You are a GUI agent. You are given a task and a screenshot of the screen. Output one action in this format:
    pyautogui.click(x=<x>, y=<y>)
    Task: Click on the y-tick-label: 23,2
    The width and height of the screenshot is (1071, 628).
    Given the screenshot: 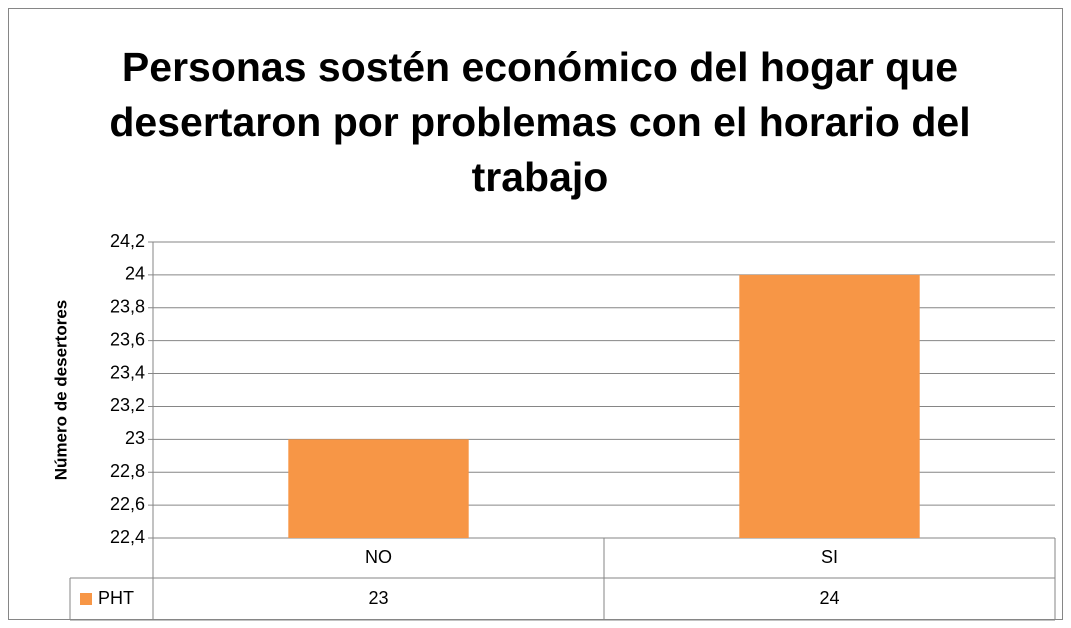 What is the action you would take?
    pyautogui.click(x=127, y=405)
    